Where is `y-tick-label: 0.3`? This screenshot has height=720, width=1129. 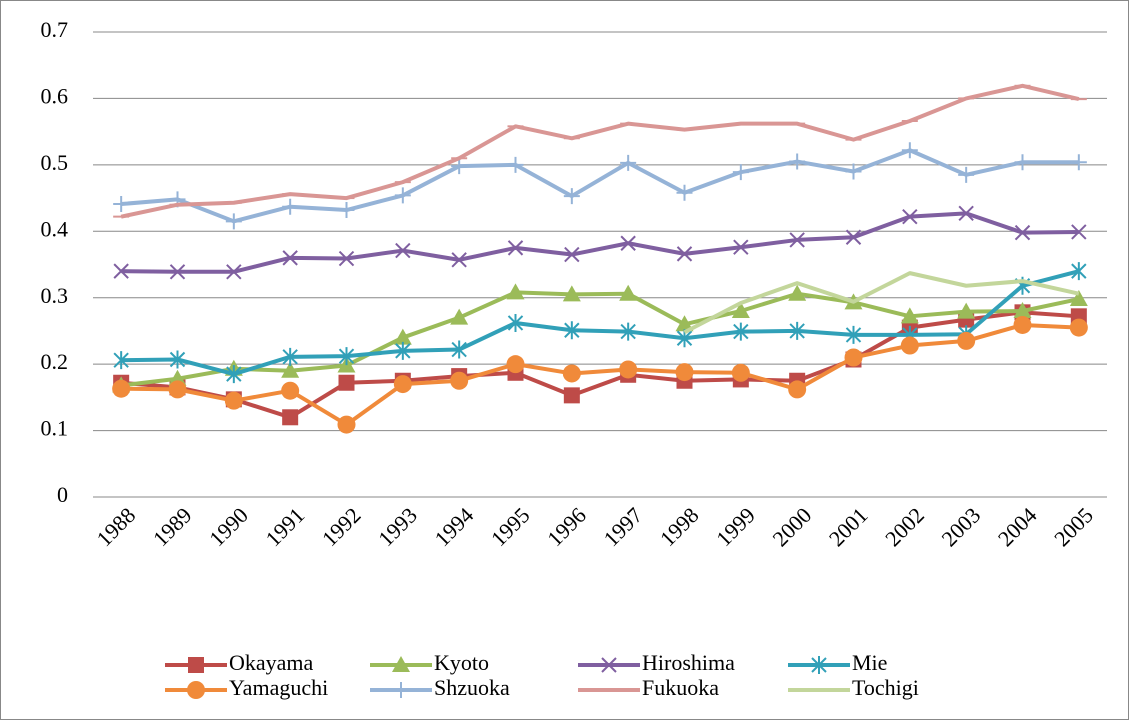
y-tick-label: 0.3 is located at coordinates (55, 295).